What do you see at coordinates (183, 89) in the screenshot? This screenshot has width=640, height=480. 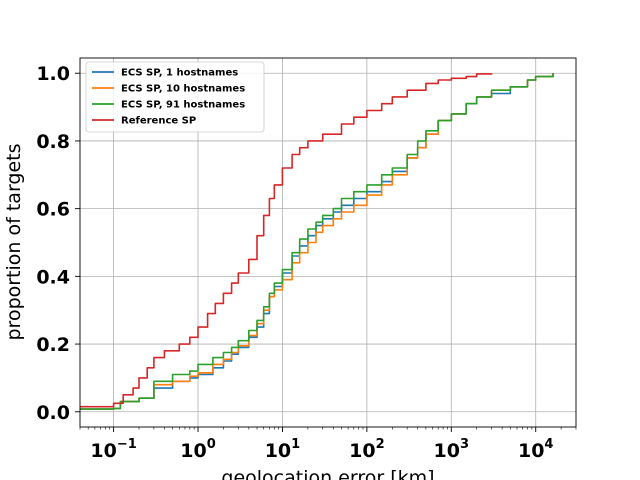 I see `legend-label-1: ECS SP, 10 hostnames` at bounding box center [183, 89].